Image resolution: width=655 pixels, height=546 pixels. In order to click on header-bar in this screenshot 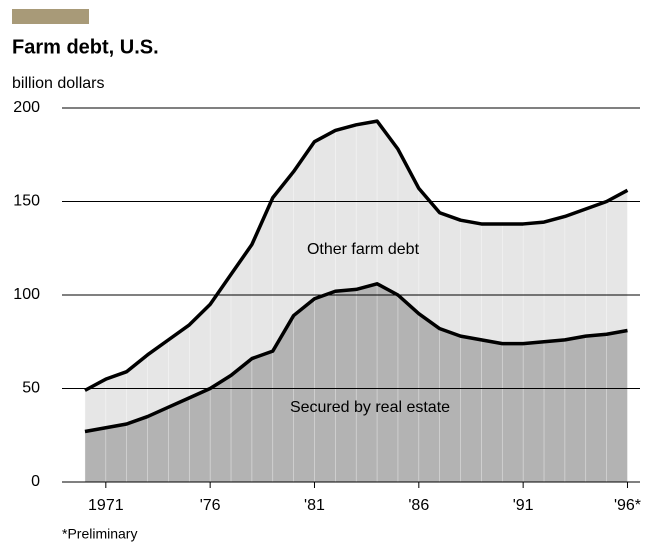, I will do `click(50, 16)`.